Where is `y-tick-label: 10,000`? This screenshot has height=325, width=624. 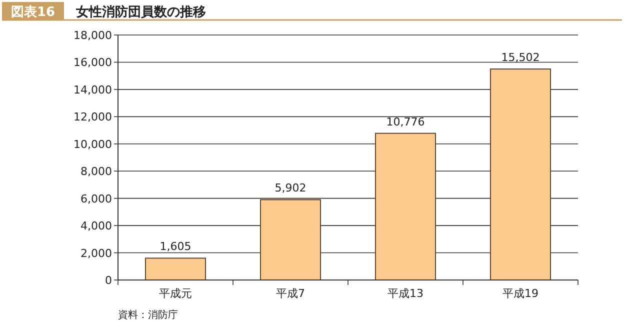 y-tick-label: 10,000 is located at coordinates (93, 144).